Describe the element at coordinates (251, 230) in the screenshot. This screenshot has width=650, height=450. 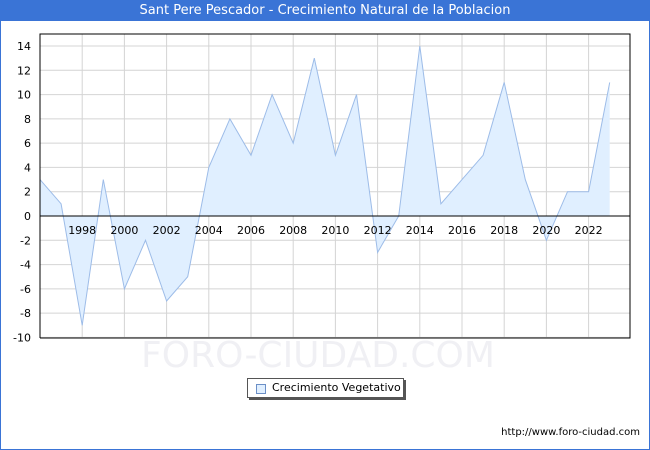
I see `x-tick-label: 2006` at that location.